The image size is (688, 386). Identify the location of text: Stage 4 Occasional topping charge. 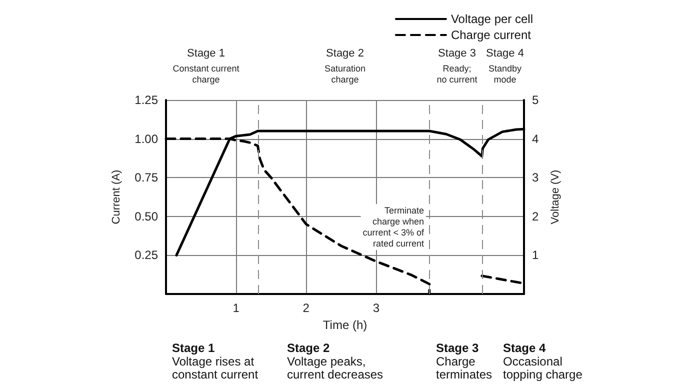
(543, 361).